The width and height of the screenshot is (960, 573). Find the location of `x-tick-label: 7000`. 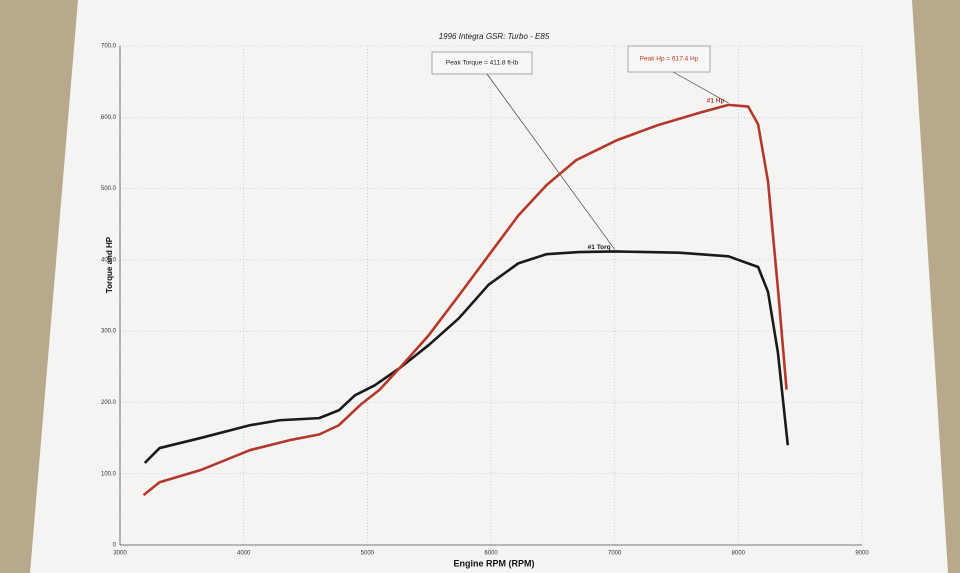

x-tick-label: 7000 is located at coordinates (615, 554).